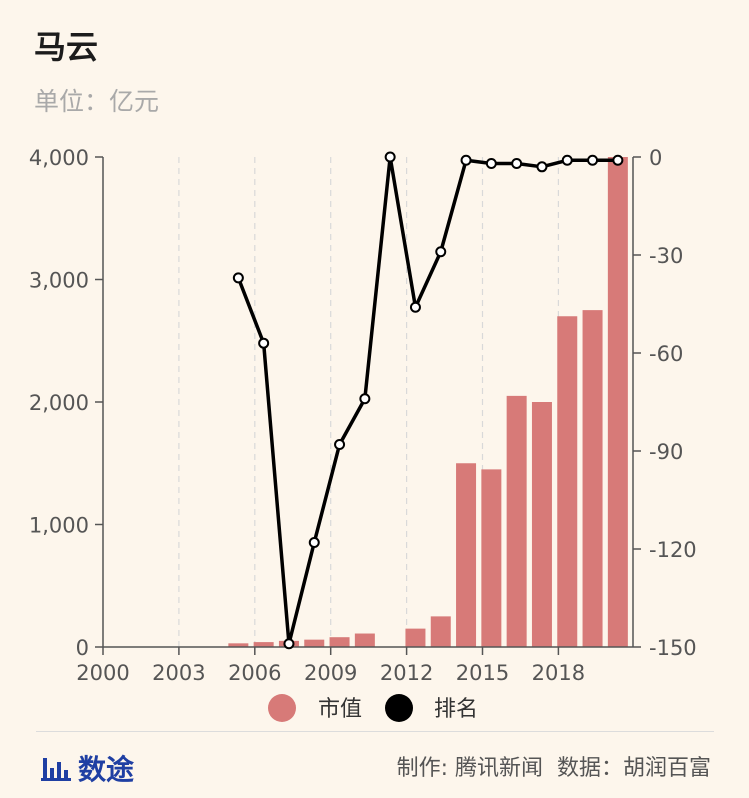 This screenshot has height=798, width=749. Describe the element at coordinates (106, 769) in the screenshot. I see `brand-name: 数途` at that location.